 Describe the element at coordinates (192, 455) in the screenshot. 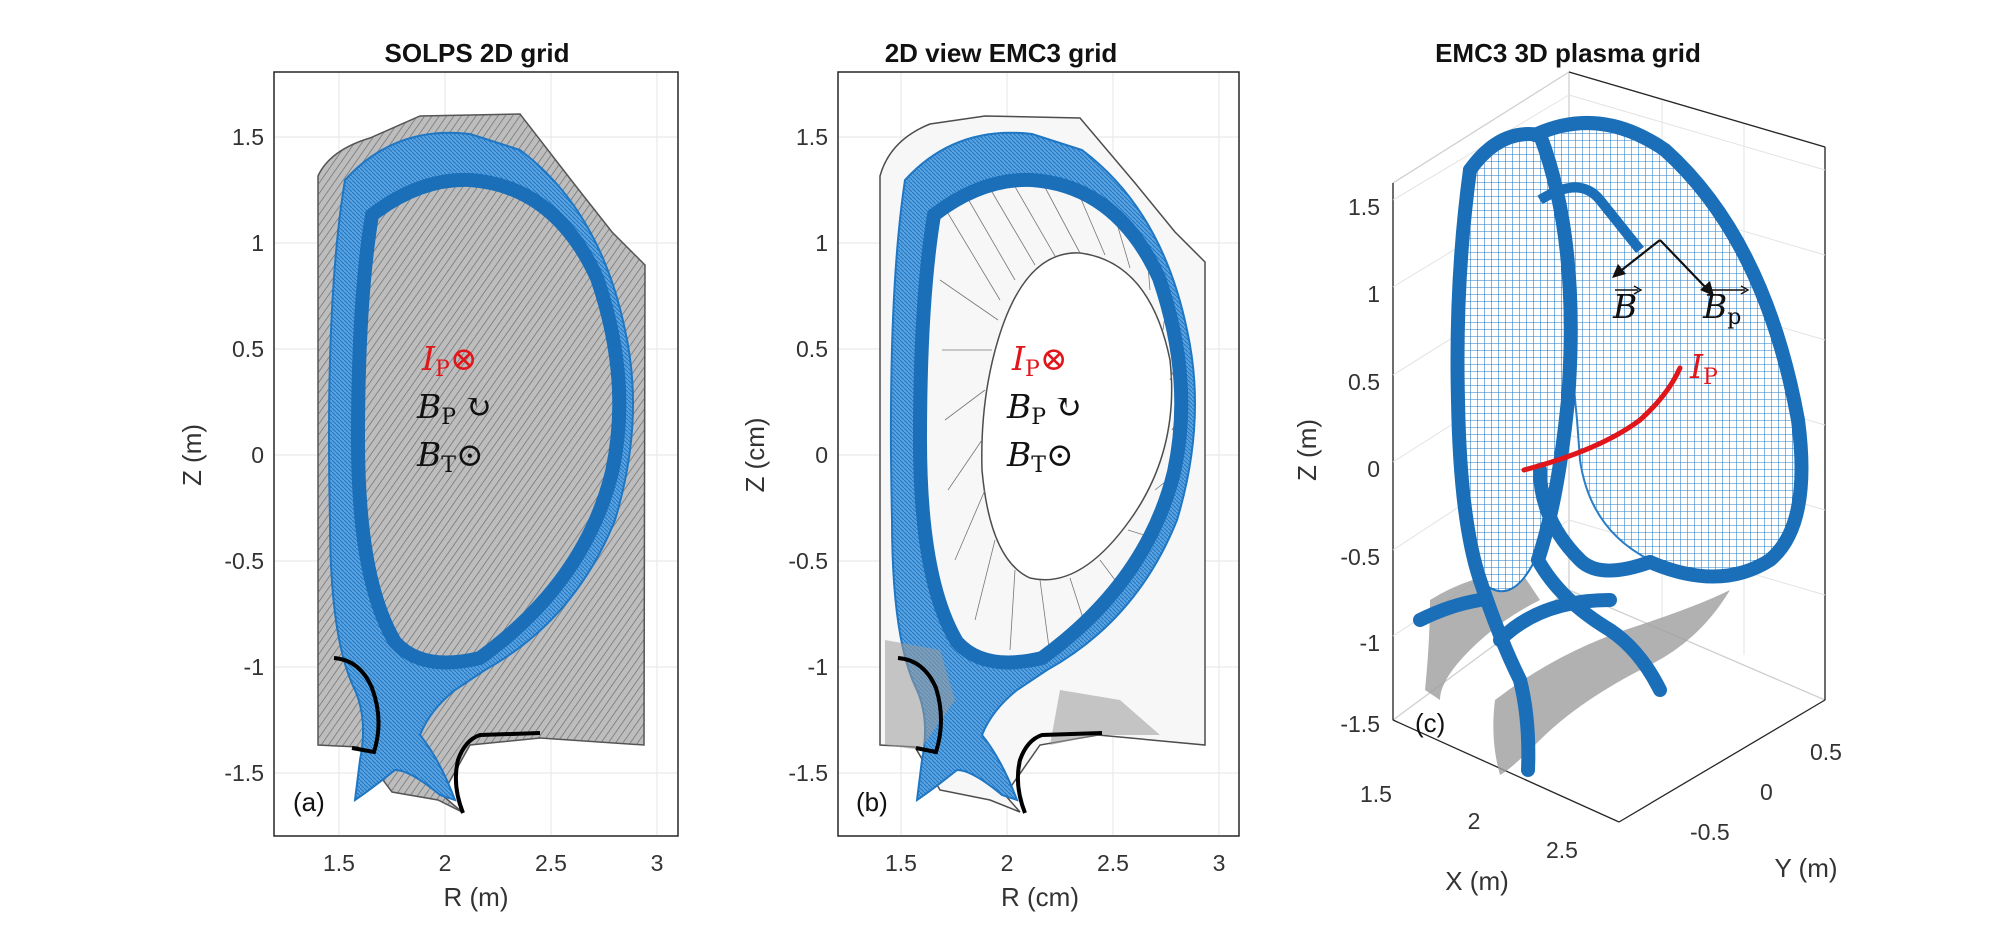

I see `panel-a-ylabel: Z (m)` at that location.